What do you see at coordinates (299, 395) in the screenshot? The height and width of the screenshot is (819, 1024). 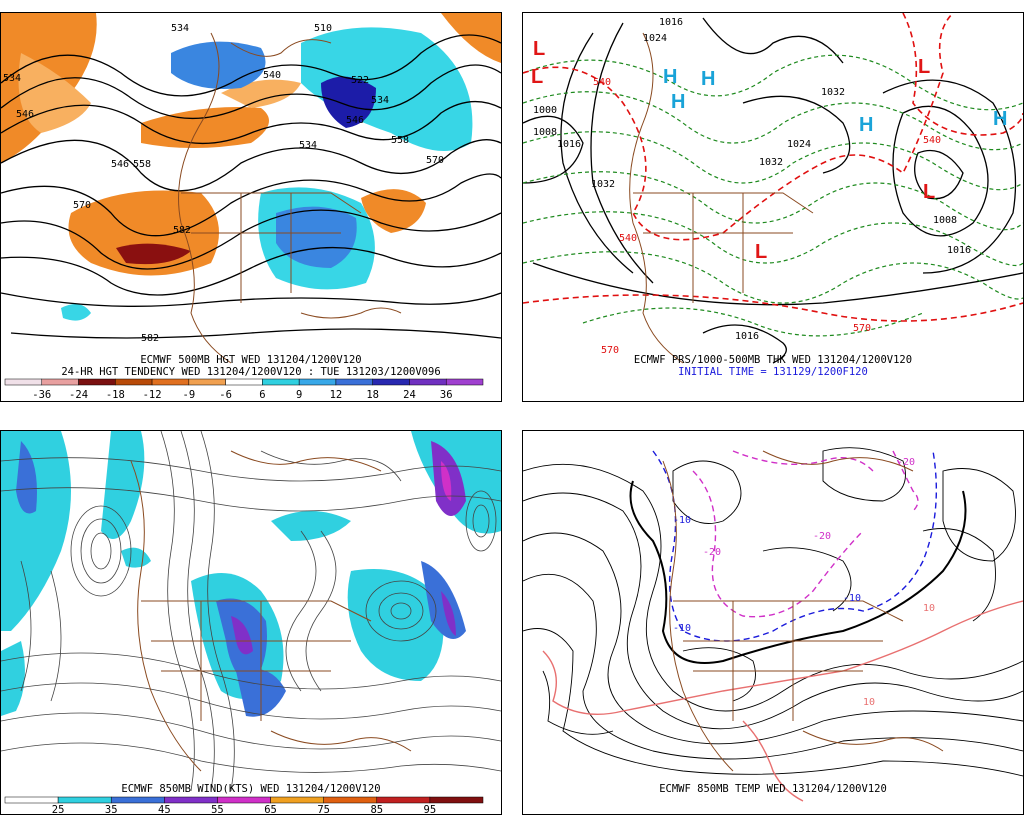 I see `colorbar-tick-label: 9` at bounding box center [299, 395].